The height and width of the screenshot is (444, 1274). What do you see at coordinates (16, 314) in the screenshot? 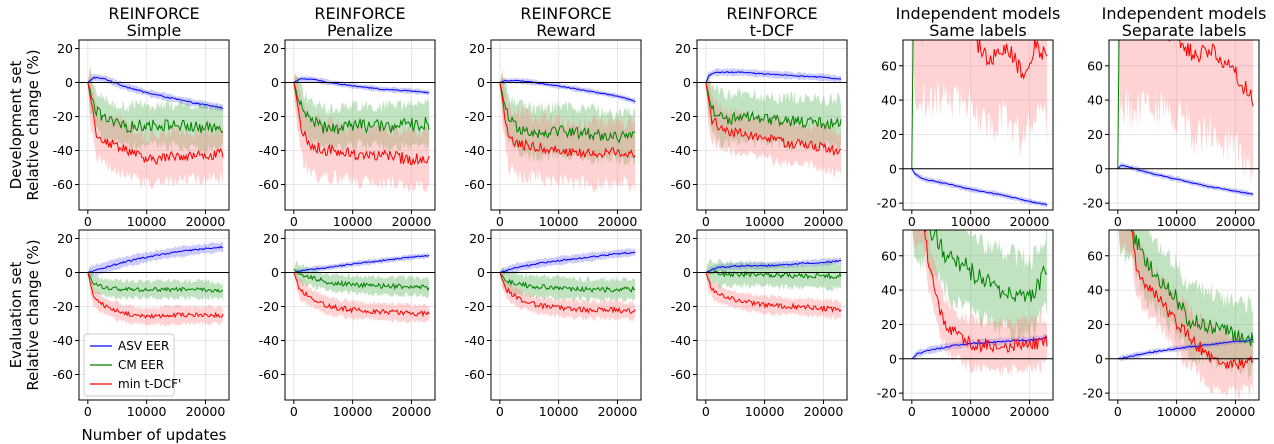
I see `row-label: Evaluation set` at bounding box center [16, 314].